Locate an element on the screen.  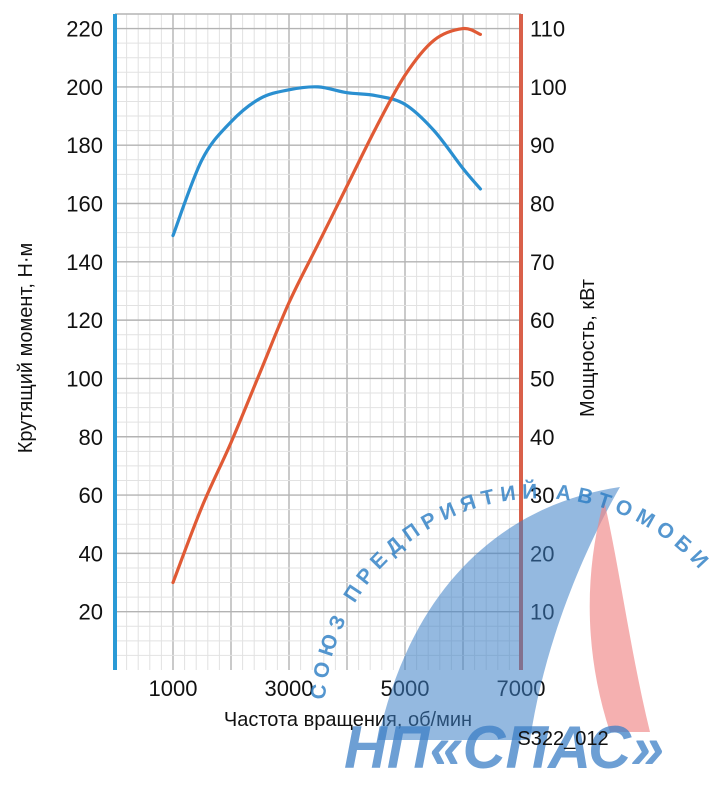
torque-series-line is located at coordinates (326, 161).